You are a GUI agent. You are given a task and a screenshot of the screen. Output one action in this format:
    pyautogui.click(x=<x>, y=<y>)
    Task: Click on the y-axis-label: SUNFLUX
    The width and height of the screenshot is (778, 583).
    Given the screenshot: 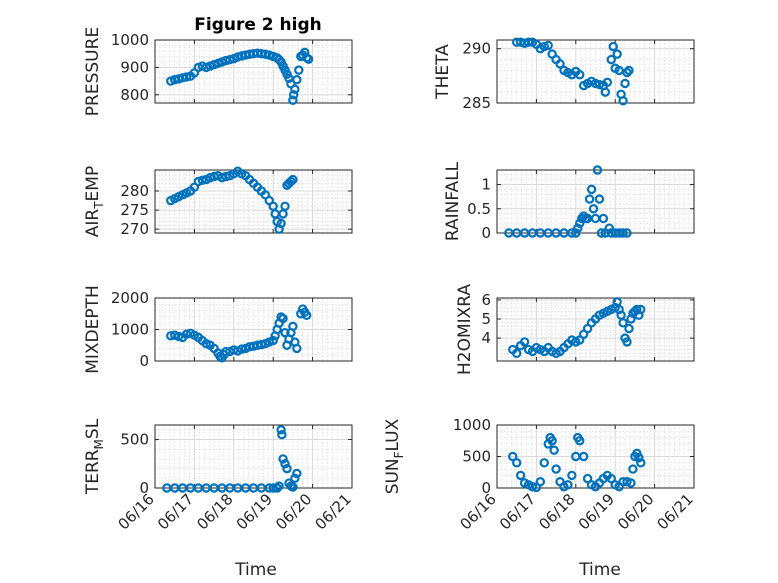 What is the action you would take?
    pyautogui.click(x=394, y=456)
    